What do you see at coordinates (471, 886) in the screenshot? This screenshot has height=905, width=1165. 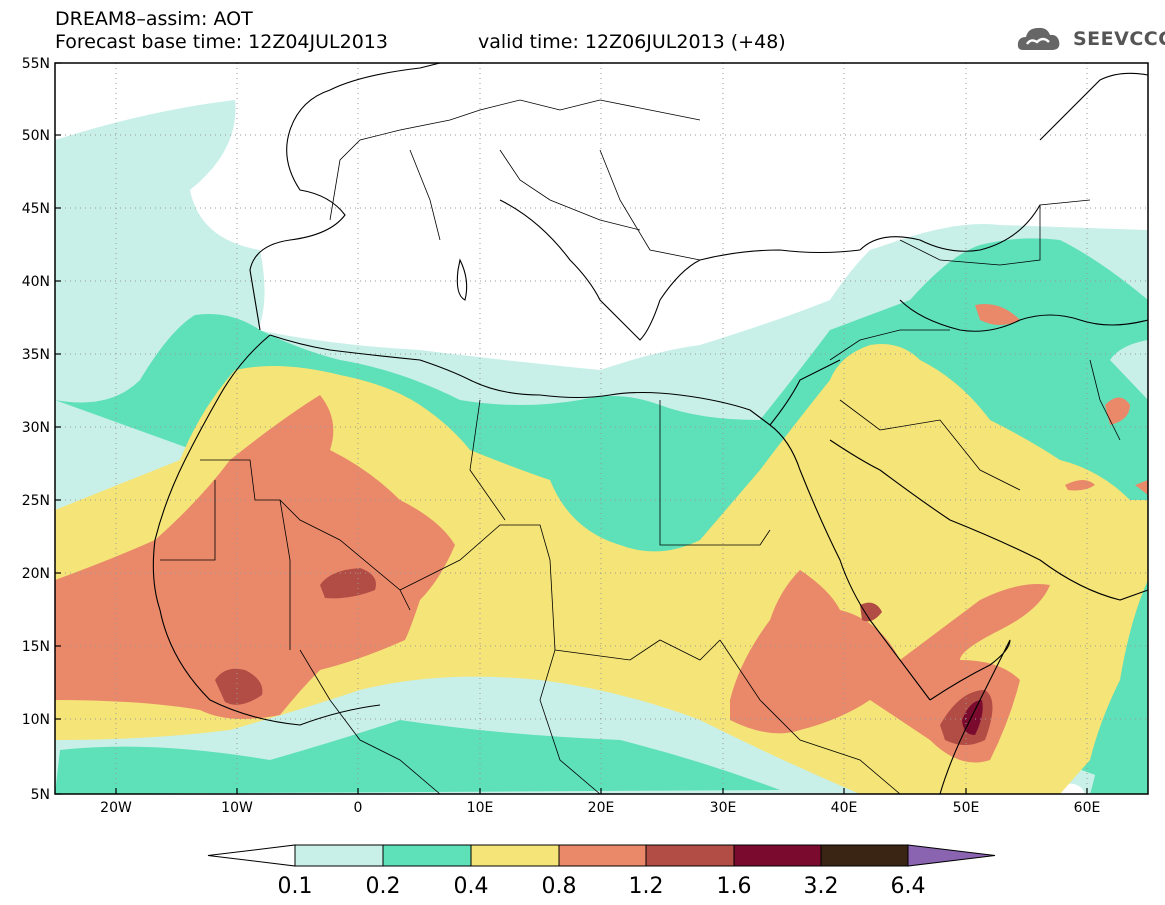 I see `colorbar-label: 0.4` at bounding box center [471, 886].